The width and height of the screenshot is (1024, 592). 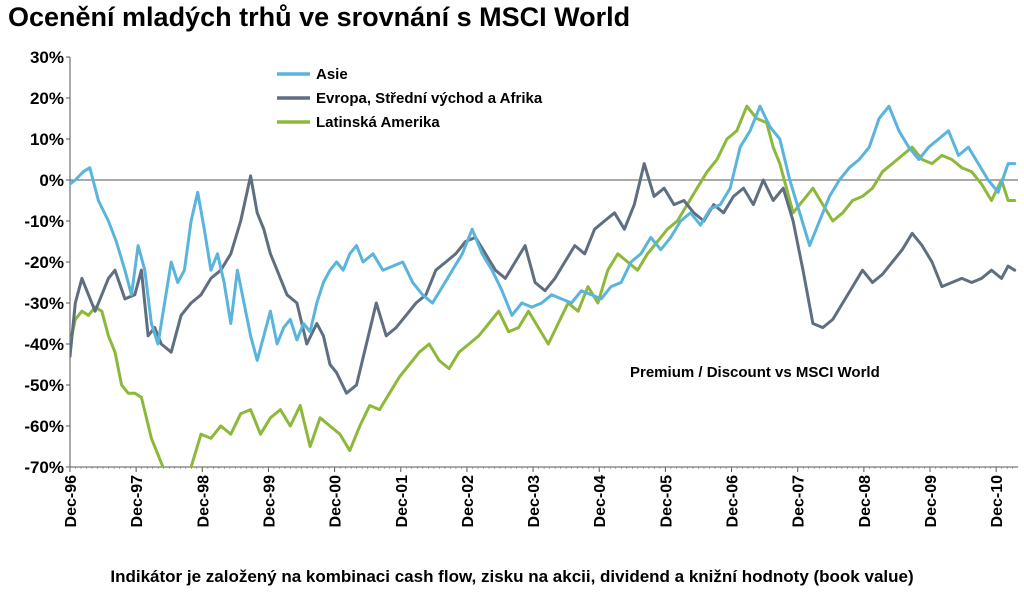 What do you see at coordinates (203, 501) in the screenshot?
I see `x-tick-label: Dec-98` at bounding box center [203, 501].